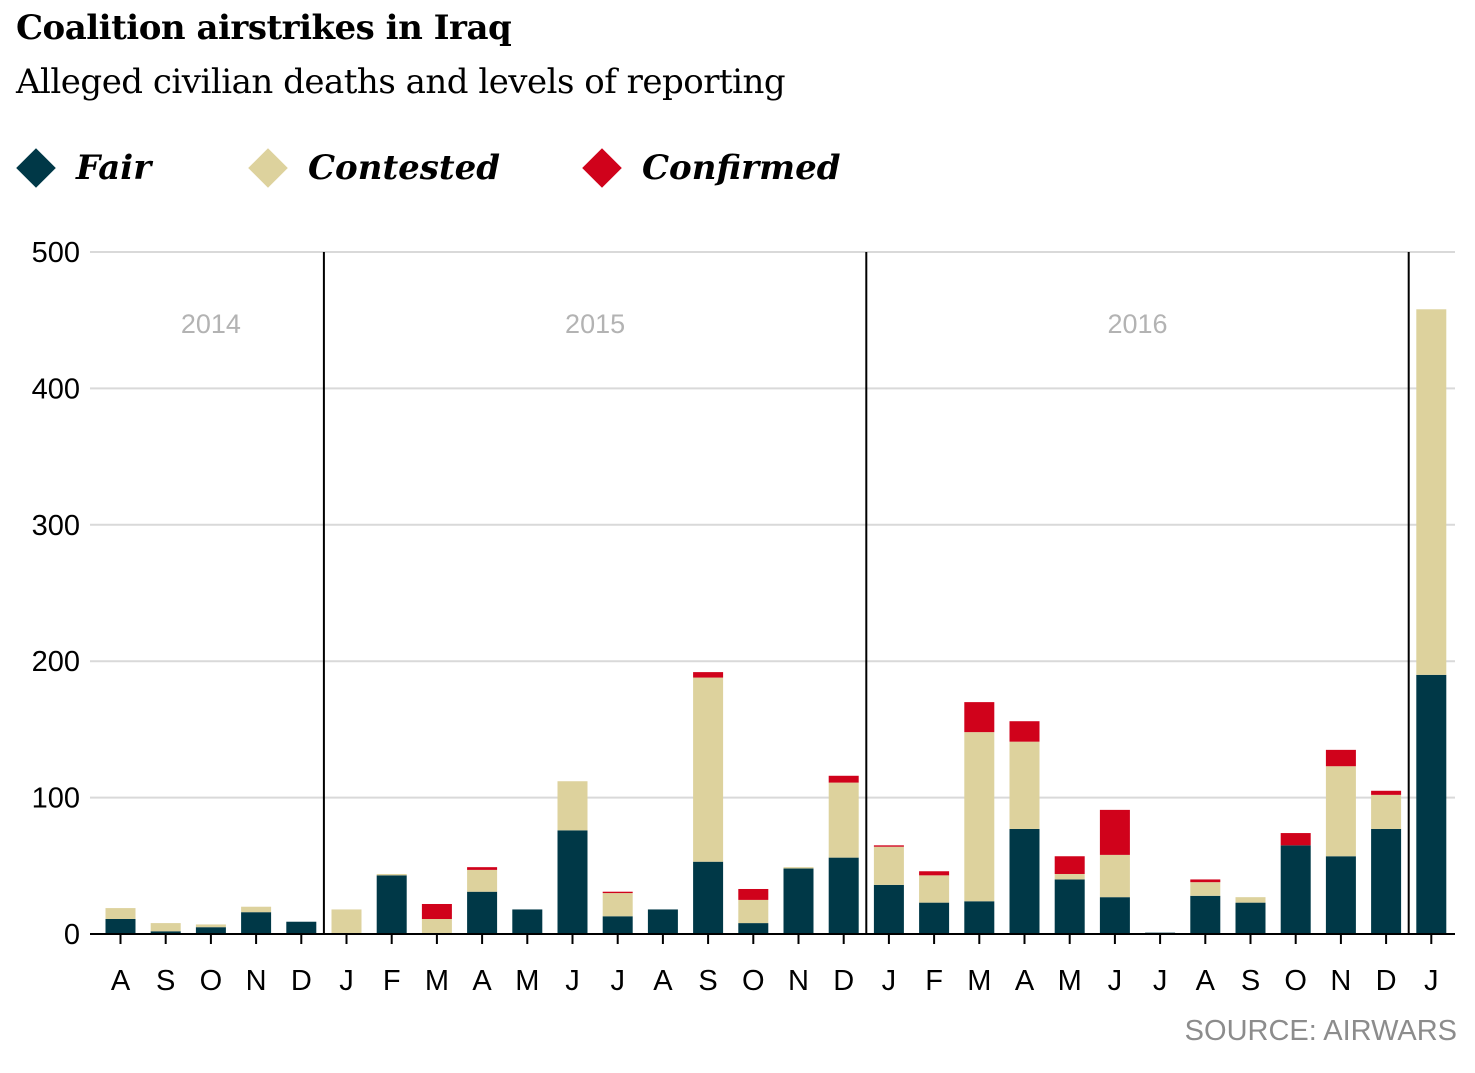 The height and width of the screenshot is (1073, 1475). I want to click on year-label-2014: 2014, so click(211, 324).